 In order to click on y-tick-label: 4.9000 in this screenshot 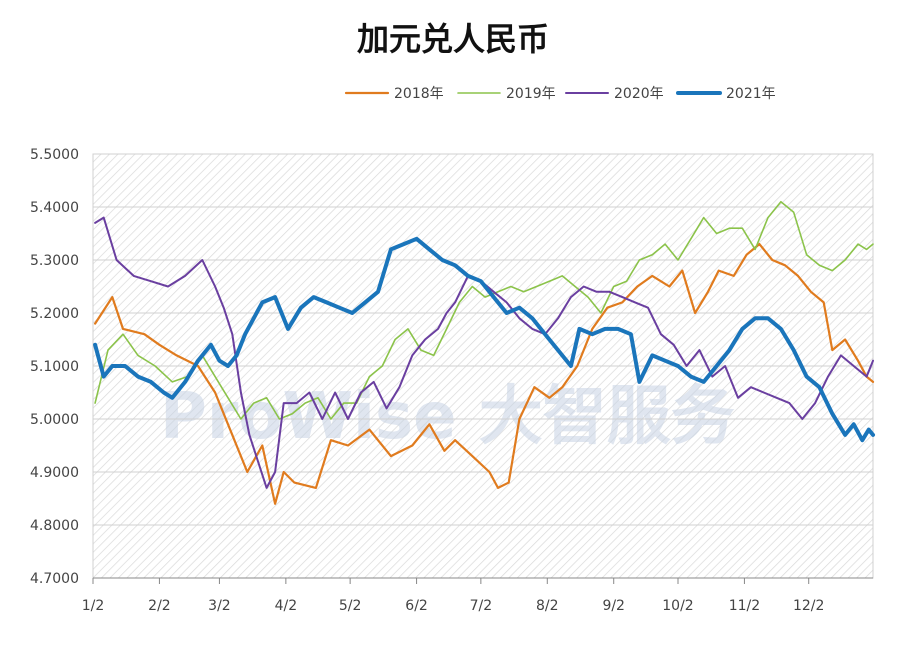, I will do `click(54, 473)`.